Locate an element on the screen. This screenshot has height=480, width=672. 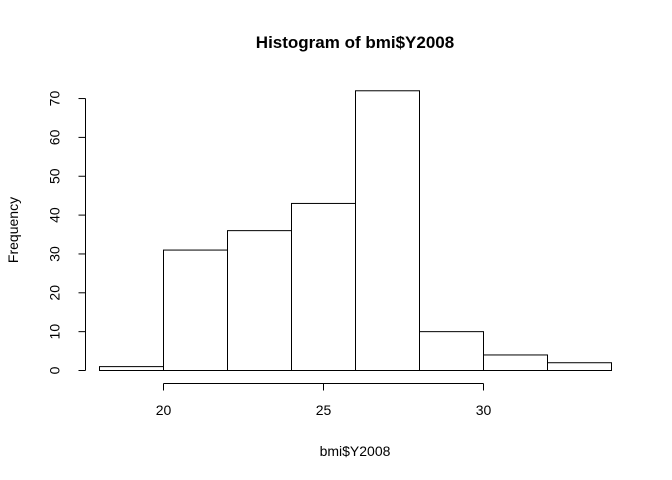
y-tick-label: 70 is located at coordinates (55, 99).